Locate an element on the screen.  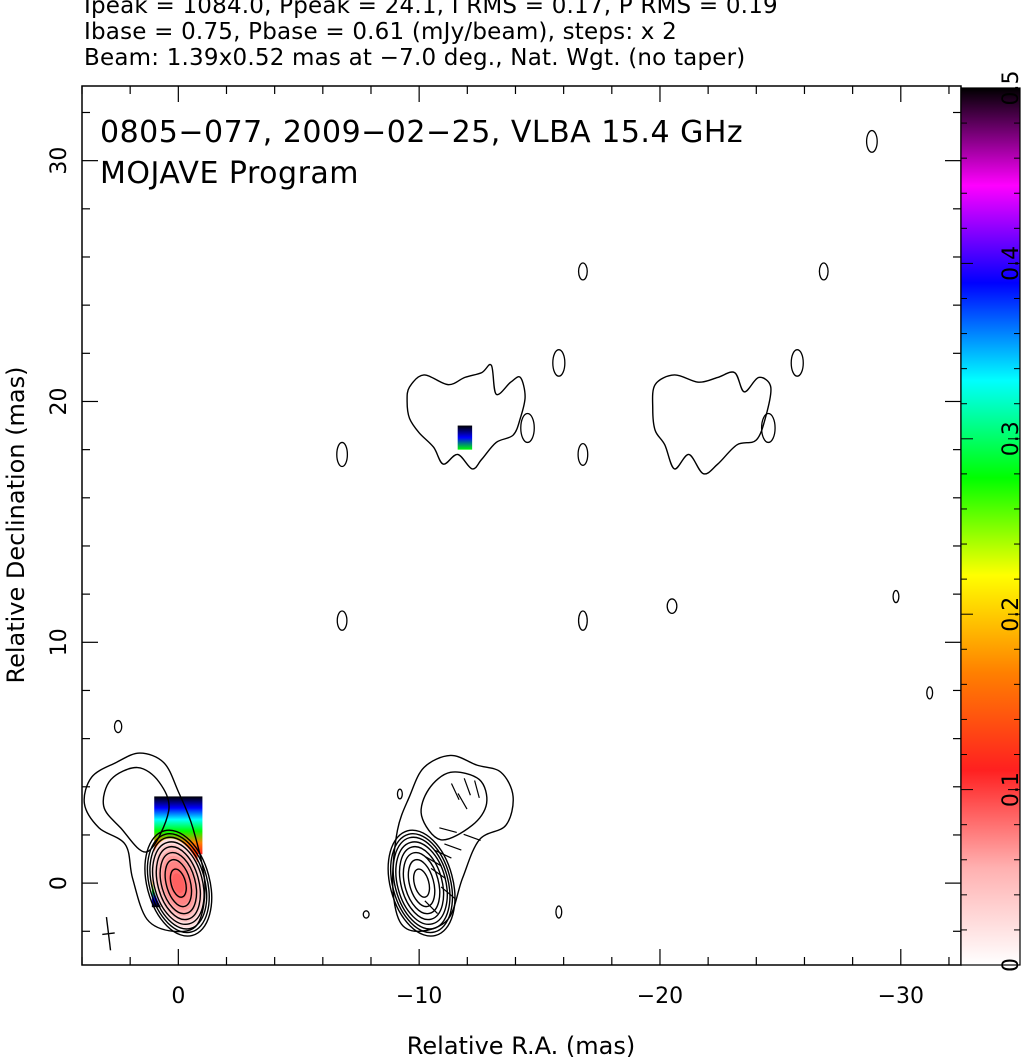
y-tick-label: 20 is located at coordinates (59, 401).